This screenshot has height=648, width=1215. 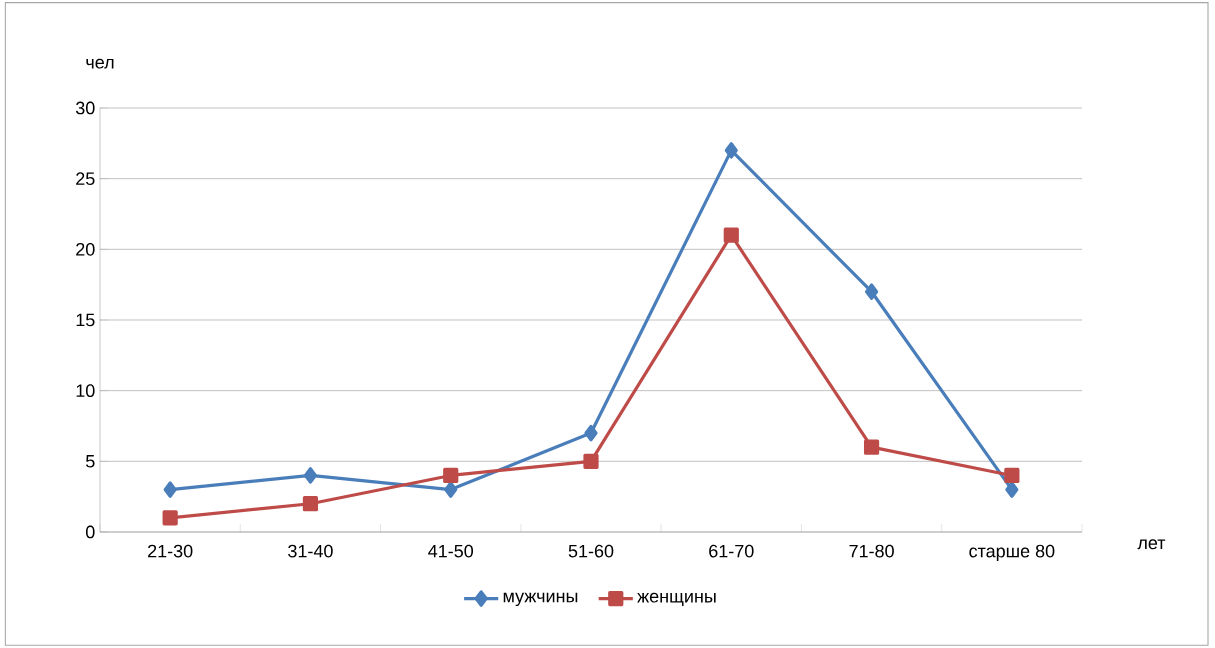 I want to click on y-tick-label: 10, so click(x=85, y=391).